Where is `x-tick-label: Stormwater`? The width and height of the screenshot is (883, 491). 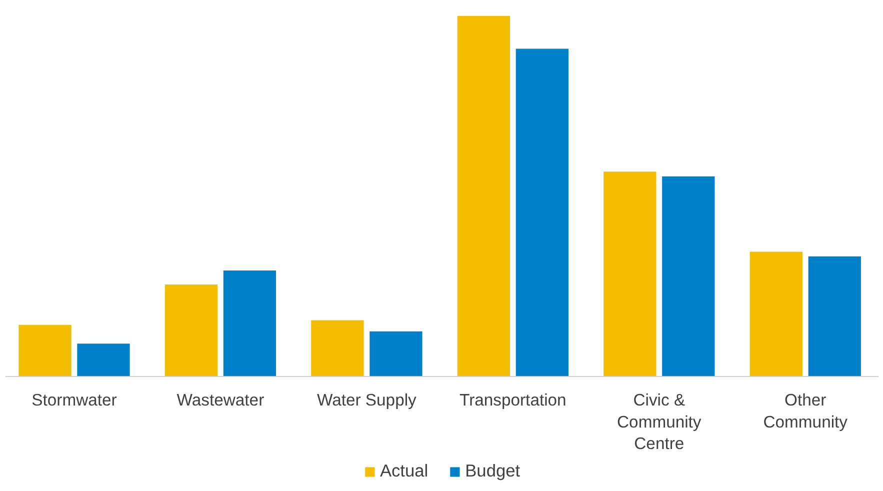 x-tick-label: Stormwater is located at coordinates (75, 400).